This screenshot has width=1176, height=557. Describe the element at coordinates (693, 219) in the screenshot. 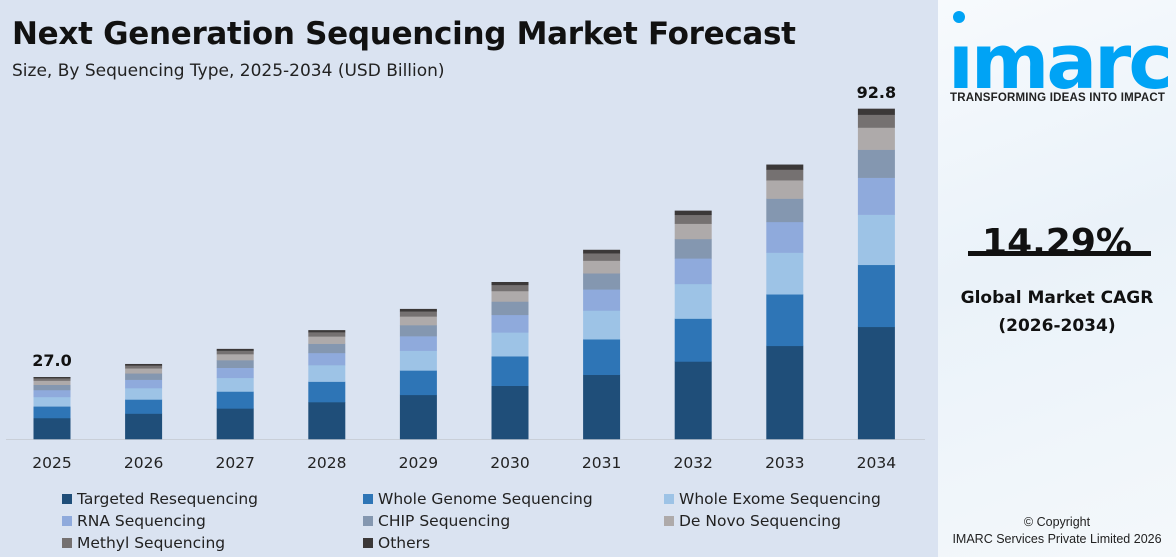

I see `bar-segment-2032-methyl-sequencing` at that location.